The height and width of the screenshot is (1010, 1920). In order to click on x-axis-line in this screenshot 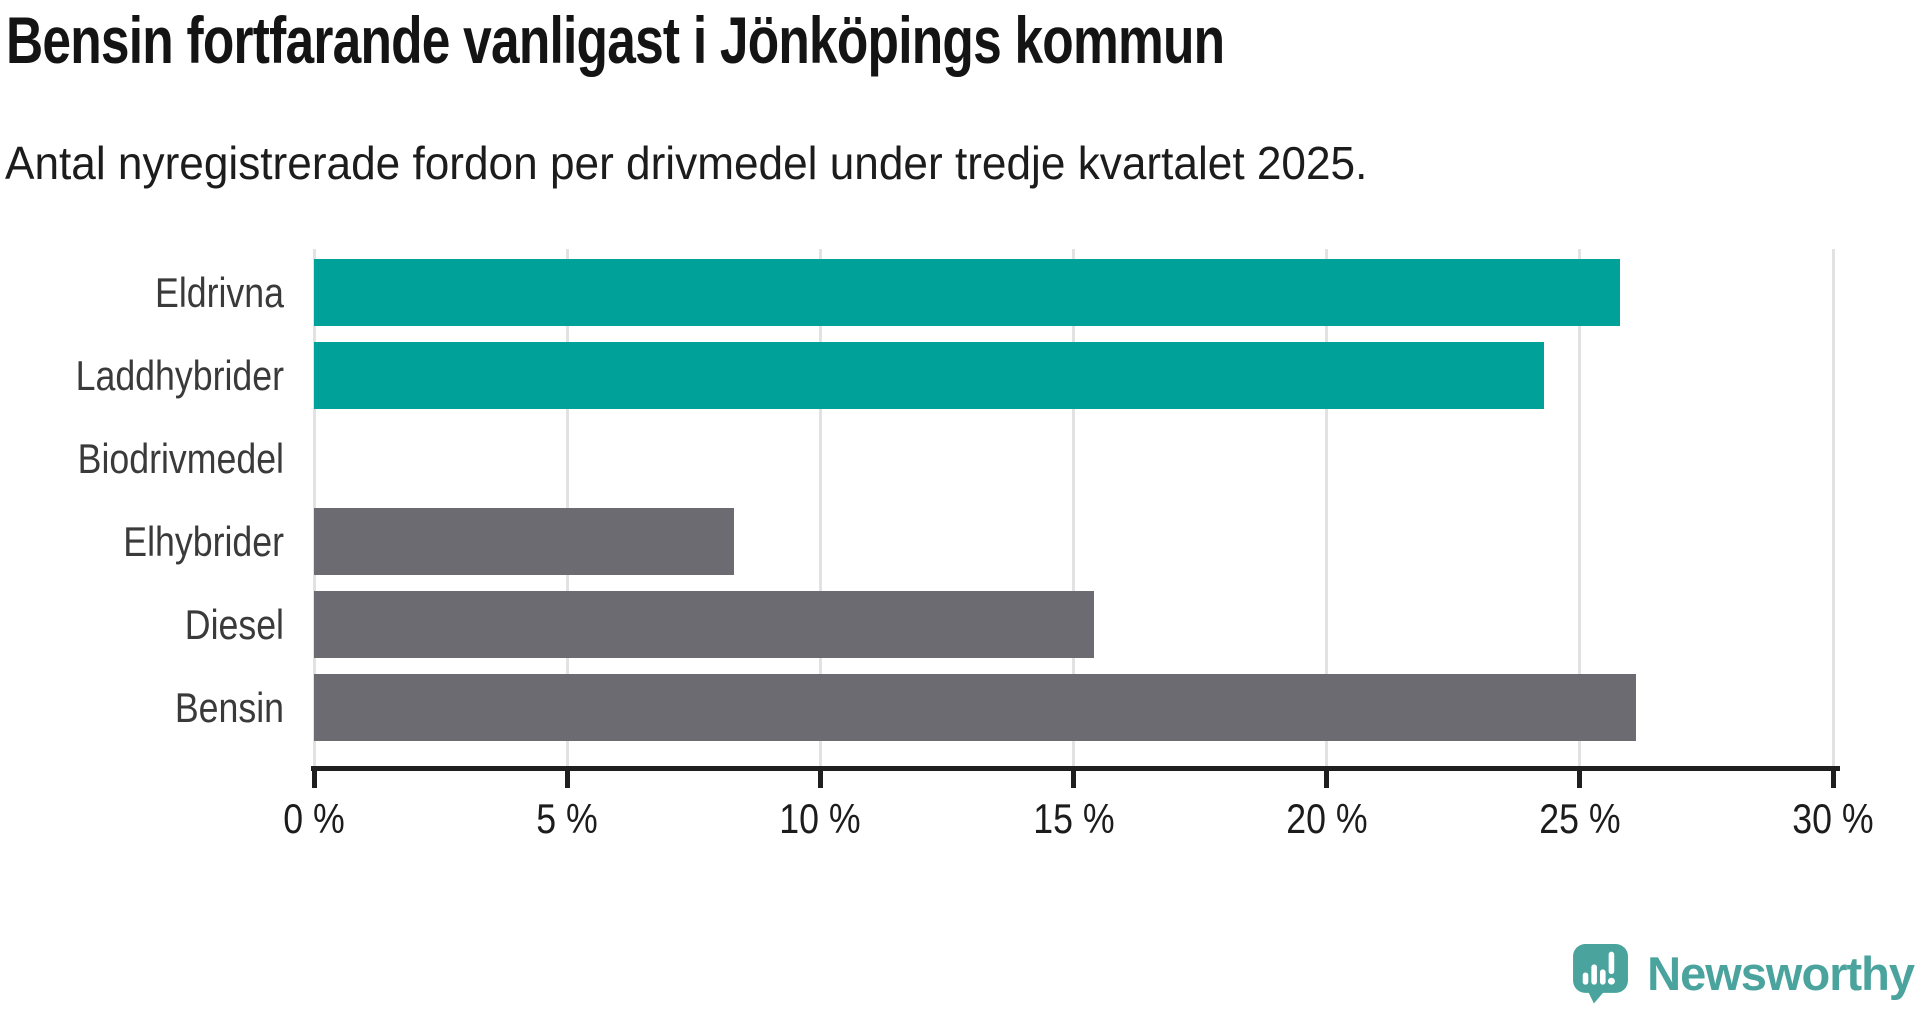, I will do `click(1075, 768)`.